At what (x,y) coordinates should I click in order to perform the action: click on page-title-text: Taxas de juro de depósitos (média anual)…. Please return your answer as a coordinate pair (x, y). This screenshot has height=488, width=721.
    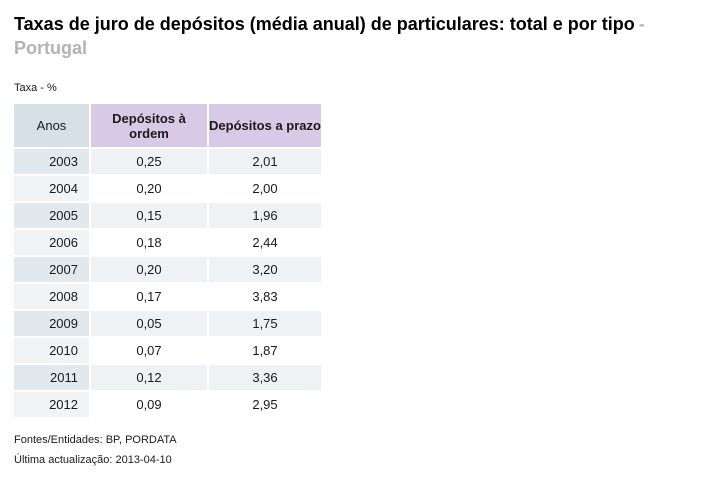
    Looking at the image, I should click on (324, 24).